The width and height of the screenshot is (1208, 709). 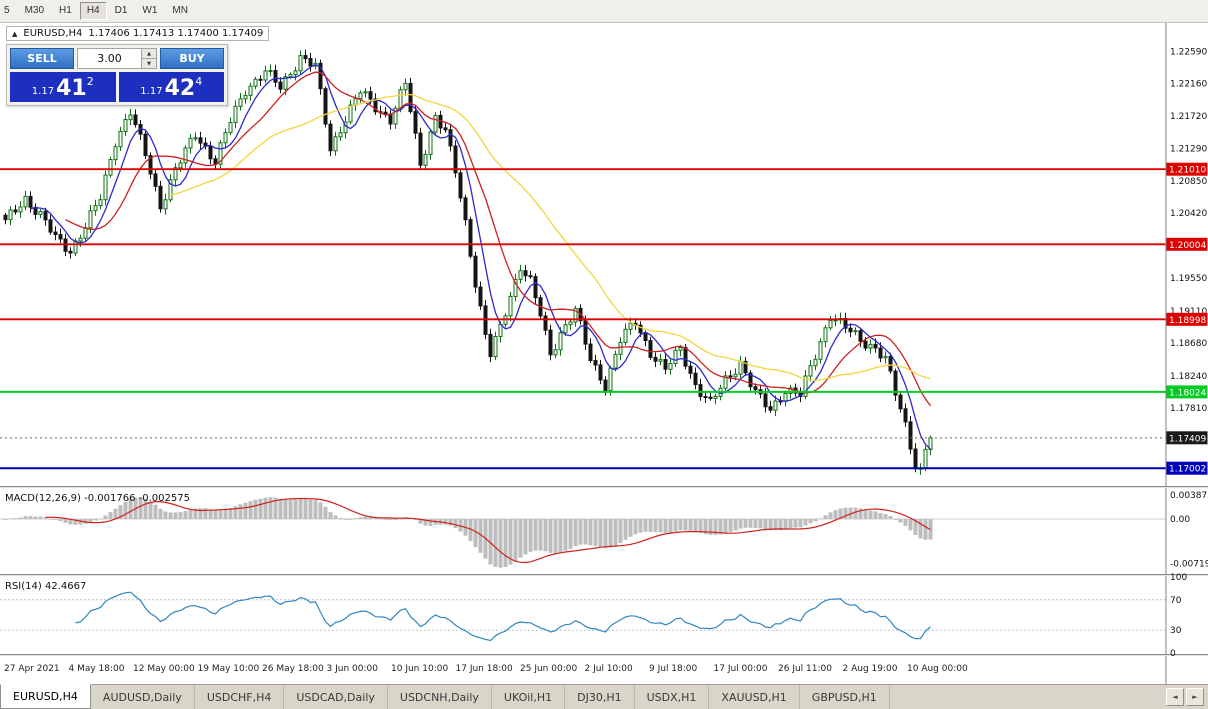 I want to click on buy-price-display: 1.17 42 4, so click(x=171, y=87).